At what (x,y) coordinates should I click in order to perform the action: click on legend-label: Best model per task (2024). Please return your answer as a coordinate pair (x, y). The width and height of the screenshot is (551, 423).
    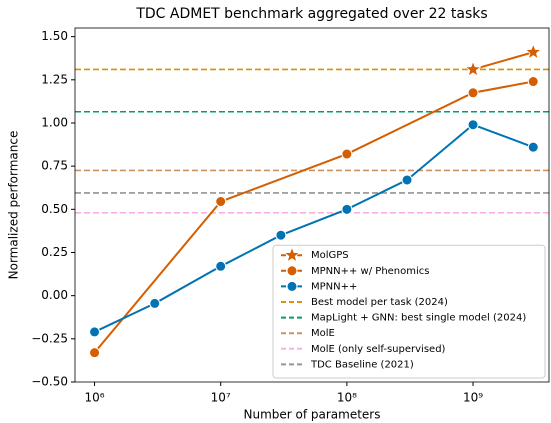
    Looking at the image, I should click on (379, 302).